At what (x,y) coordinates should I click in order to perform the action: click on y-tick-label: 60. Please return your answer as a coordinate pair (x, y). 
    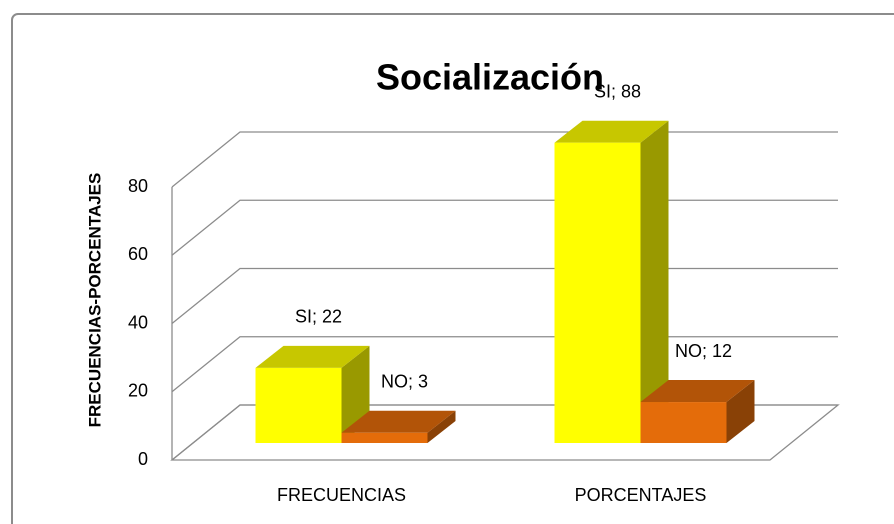
    Looking at the image, I should click on (138, 254).